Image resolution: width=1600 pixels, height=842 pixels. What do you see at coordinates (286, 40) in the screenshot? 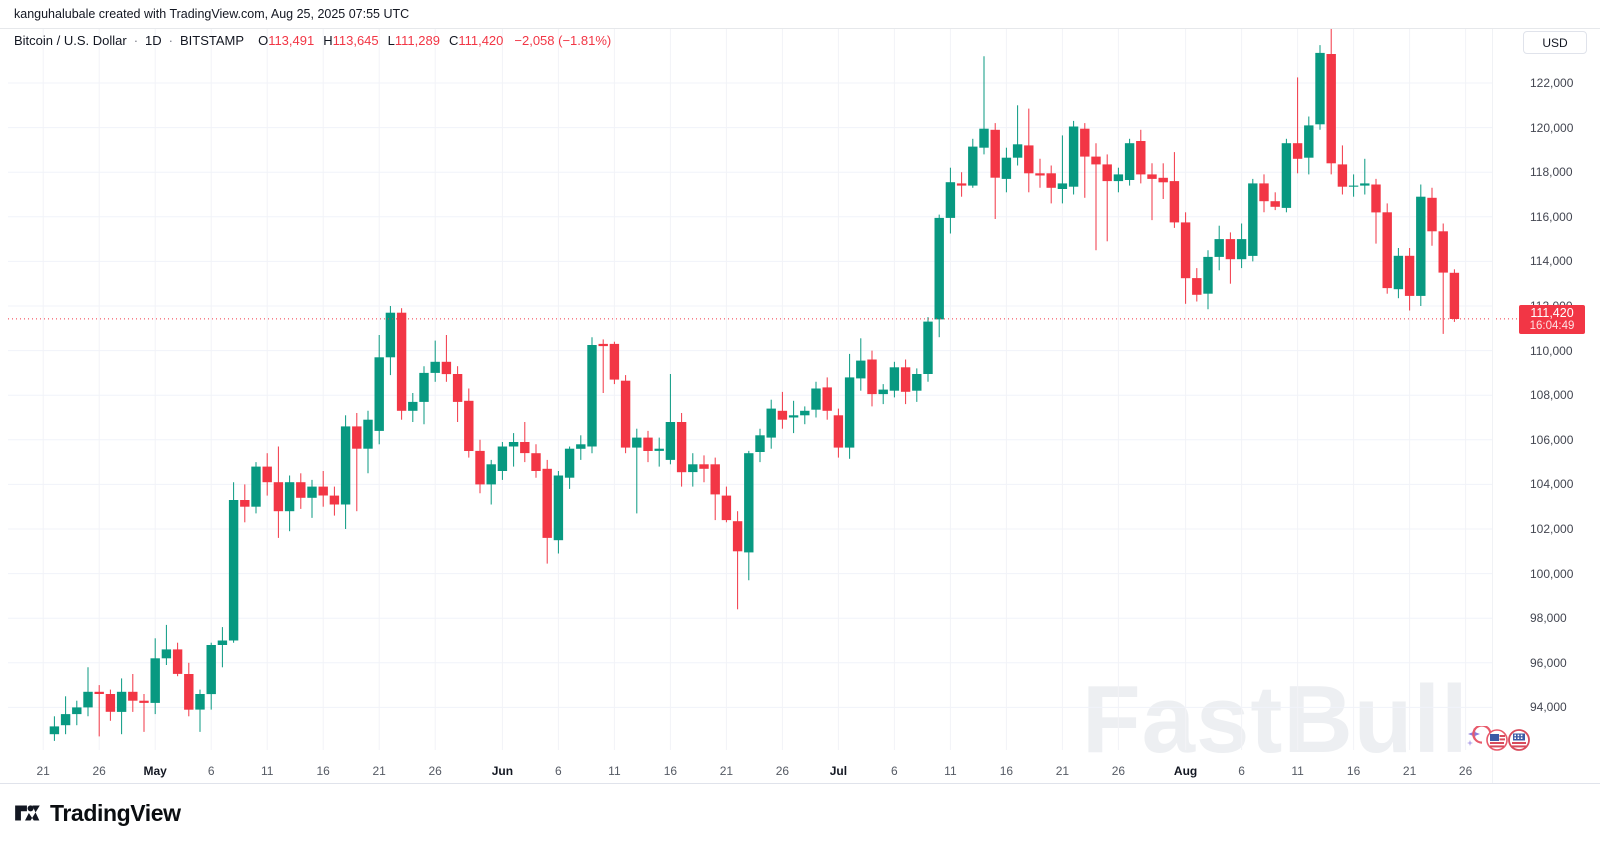
I see `ohlc-o: O113,491` at bounding box center [286, 40].